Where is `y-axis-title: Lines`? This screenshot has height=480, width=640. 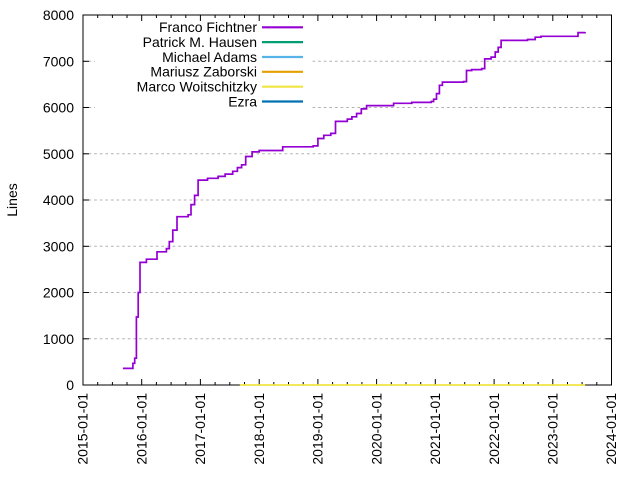 y-axis-title: Lines is located at coordinates (12, 199).